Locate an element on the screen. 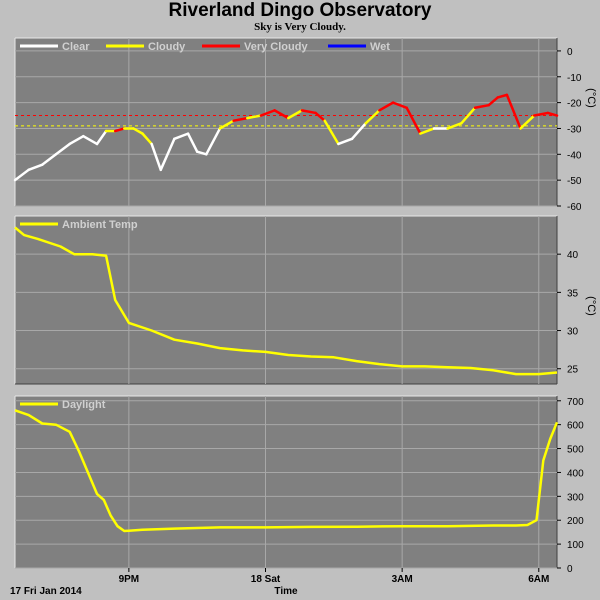 This screenshot has height=600, width=600. legend-label: Very Cloudy is located at coordinates (276, 47).